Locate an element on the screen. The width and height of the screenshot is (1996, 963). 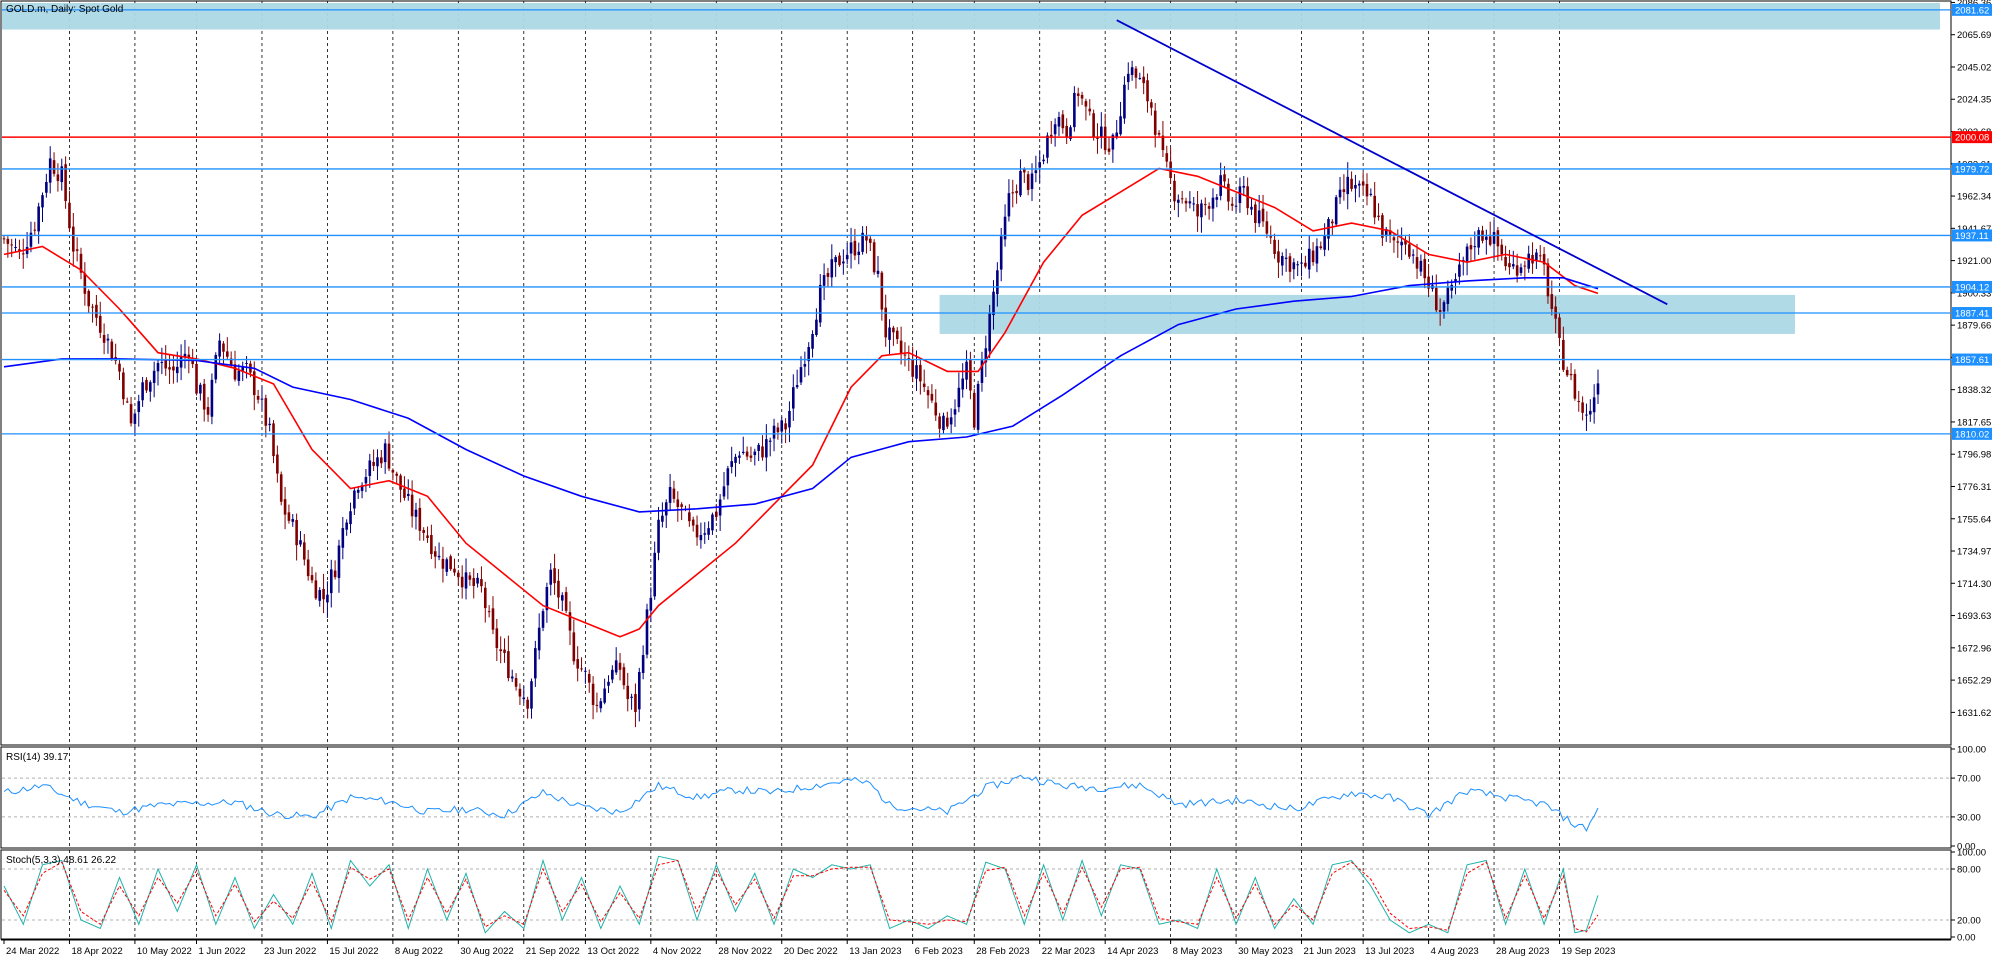
level-price-label: 1904.12 is located at coordinates (1972, 287).